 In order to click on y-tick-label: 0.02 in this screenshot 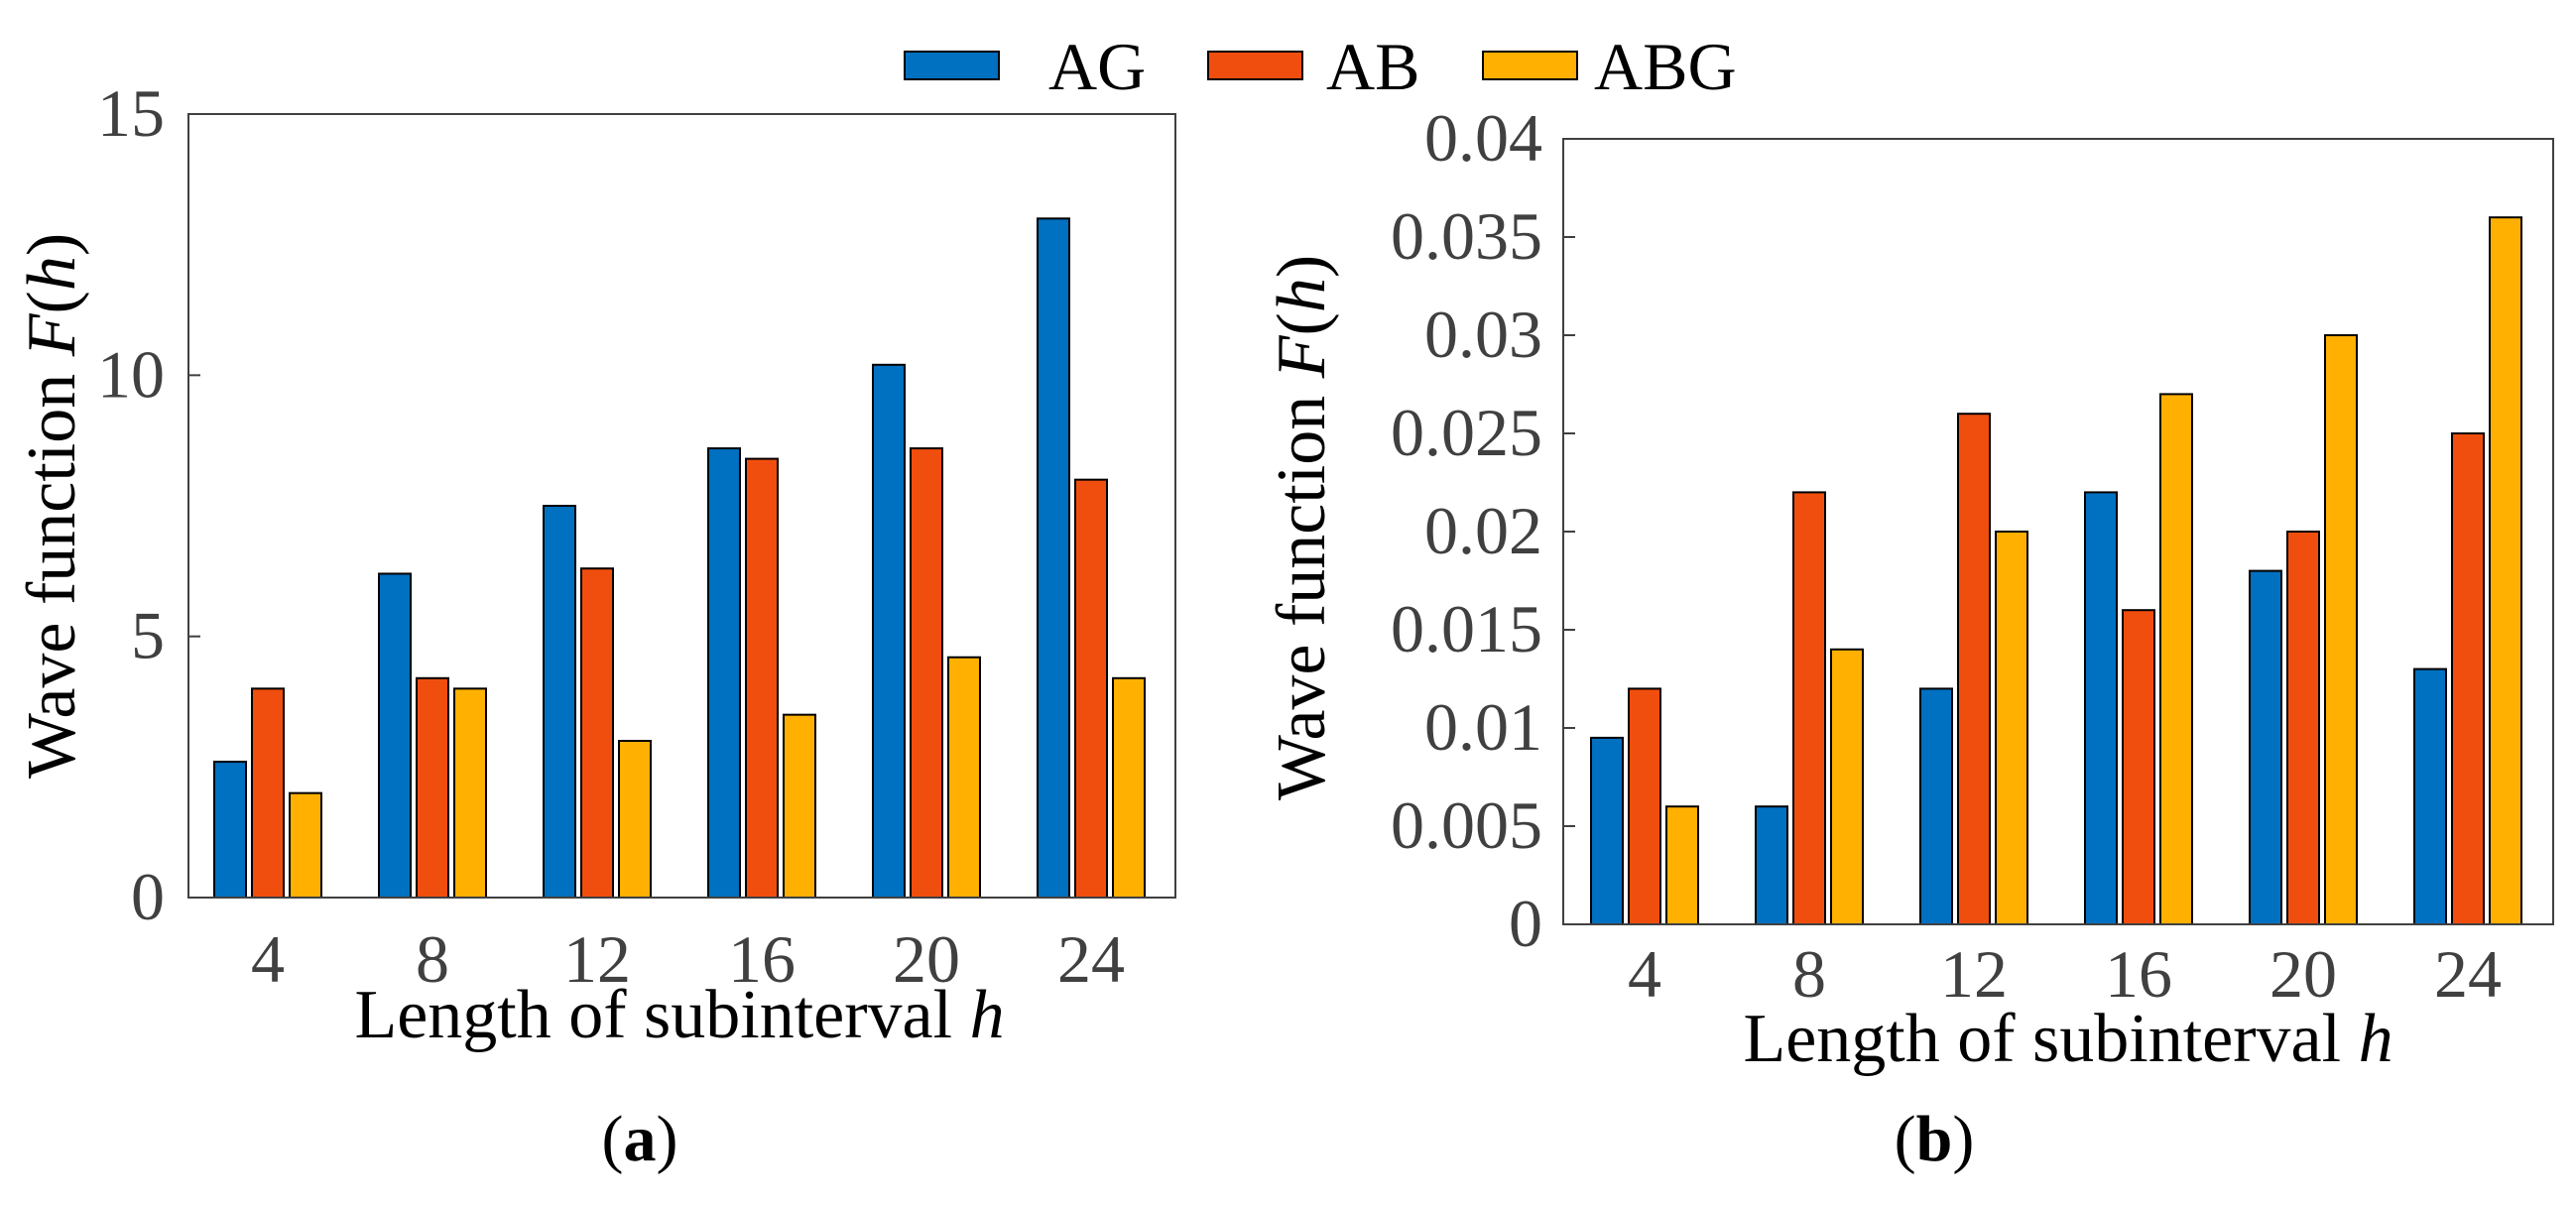, I will do `click(1483, 530)`.